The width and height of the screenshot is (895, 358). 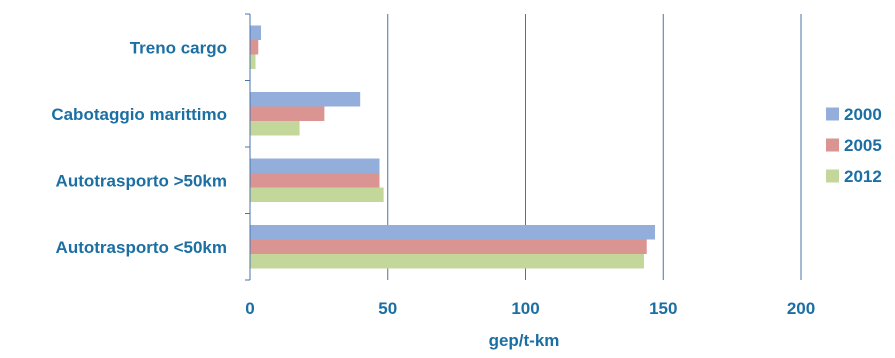 What do you see at coordinates (863, 176) in the screenshot?
I see `legend-label-2012: 2012` at bounding box center [863, 176].